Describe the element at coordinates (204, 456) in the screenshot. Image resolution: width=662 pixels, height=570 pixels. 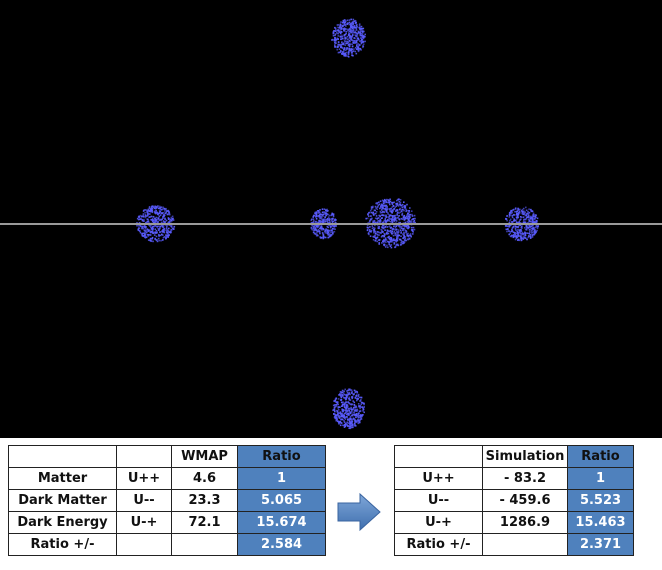
I see `header-cell-wmap: WMAP` at that location.